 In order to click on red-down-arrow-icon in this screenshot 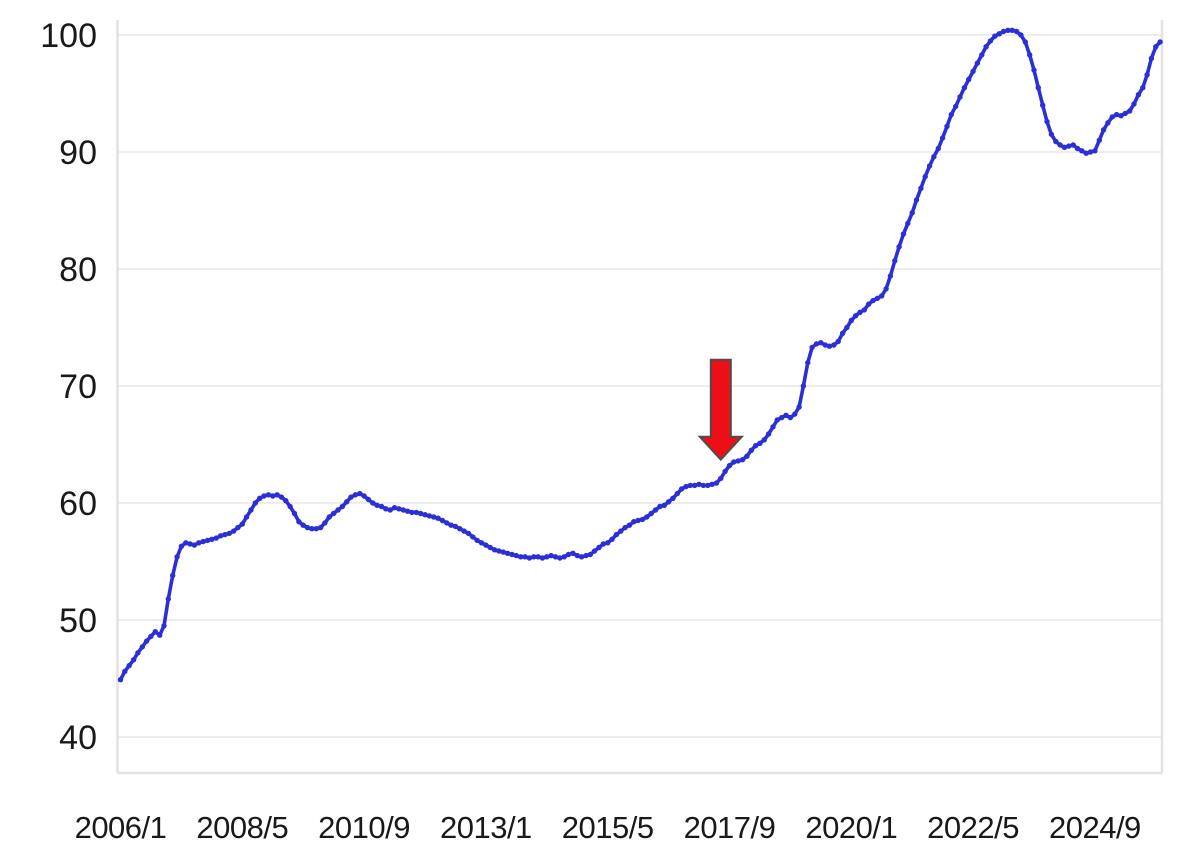, I will do `click(721, 410)`.